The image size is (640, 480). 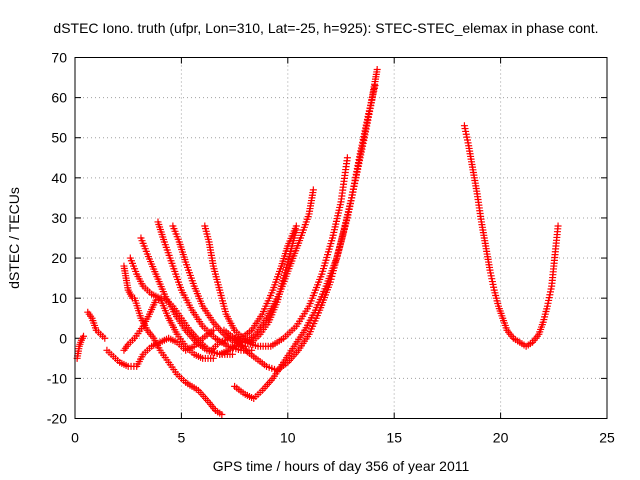 I want to click on x-tick-label: 25, so click(x=607, y=438).